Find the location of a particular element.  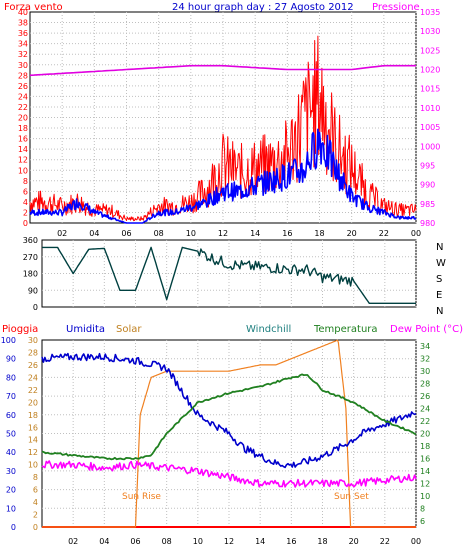

sunrise-annotation: Sun Rise is located at coordinates (141, 497).